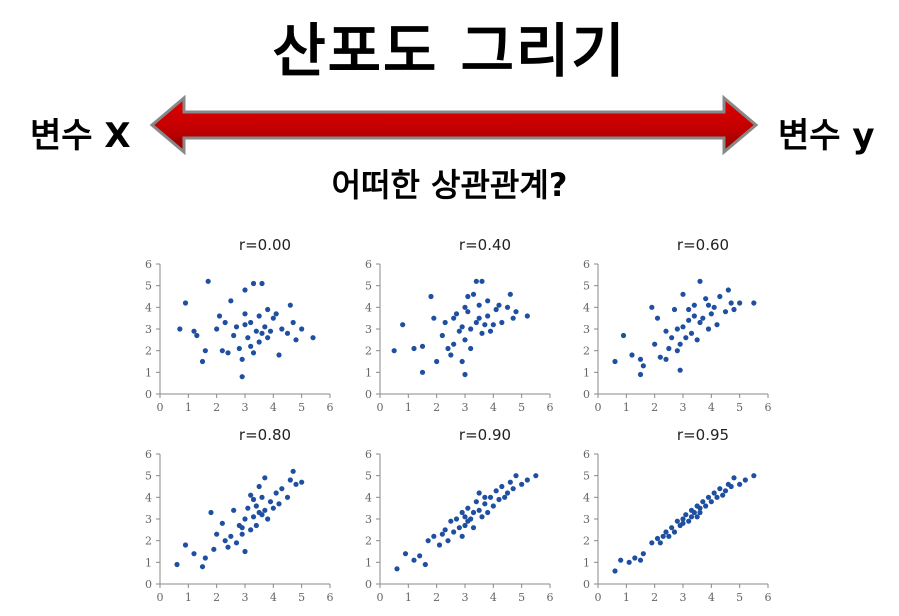  What do you see at coordinates (703, 245) in the screenshot?
I see `panel-title: r=0.60` at bounding box center [703, 245].